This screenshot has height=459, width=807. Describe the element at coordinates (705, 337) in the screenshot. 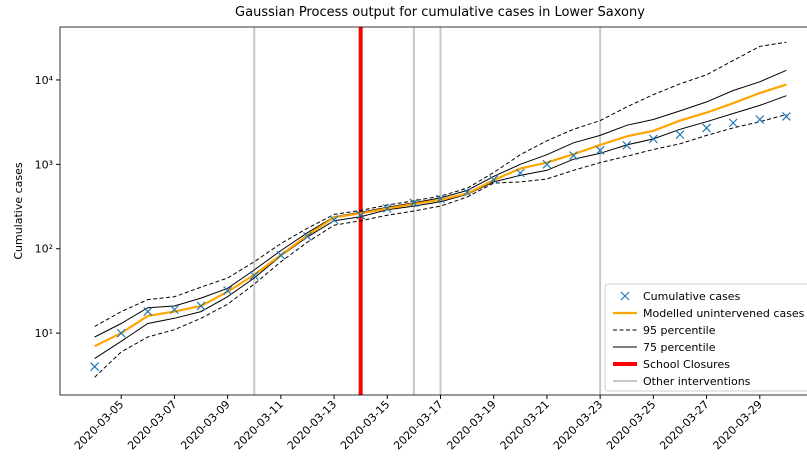

I see `legend-frame` at that location.